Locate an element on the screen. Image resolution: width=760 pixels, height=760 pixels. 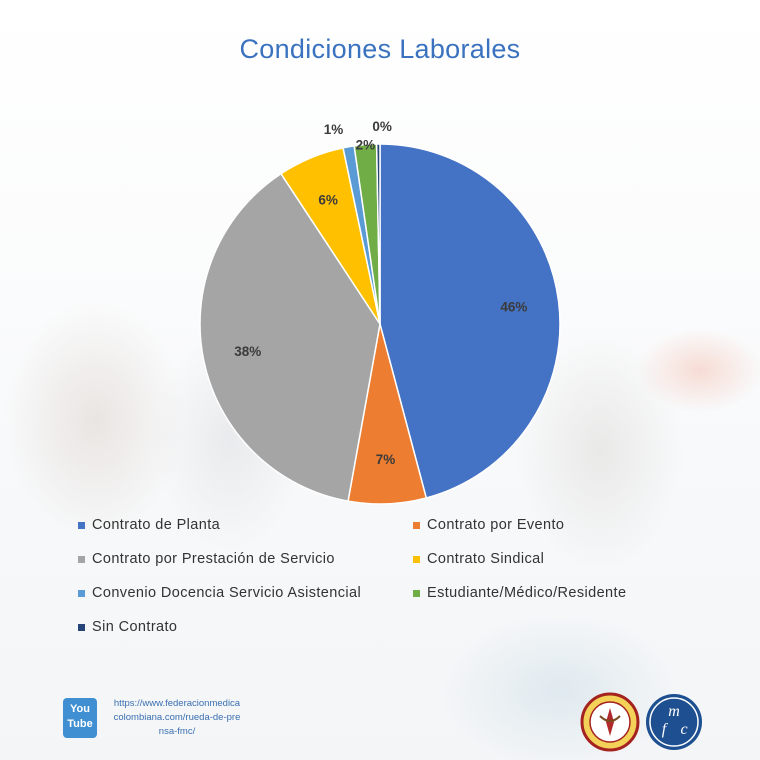
svg-text: f is located at coordinates (665, 729).